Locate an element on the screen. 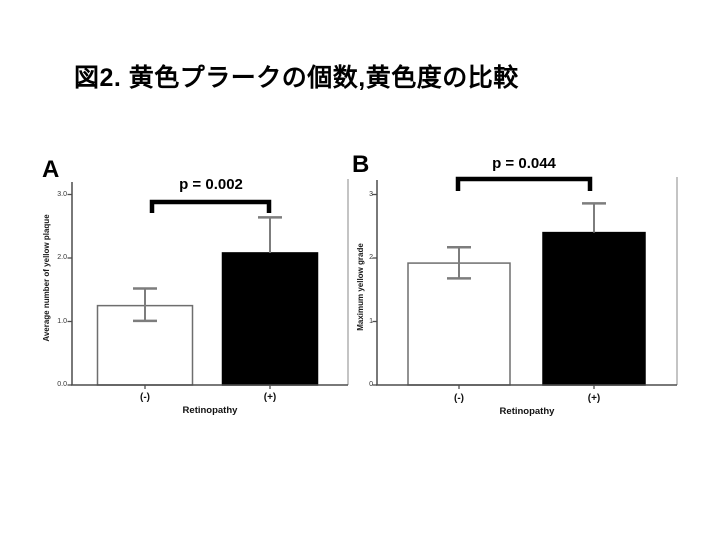  y-tick-label: 0 is located at coordinates (371, 384).